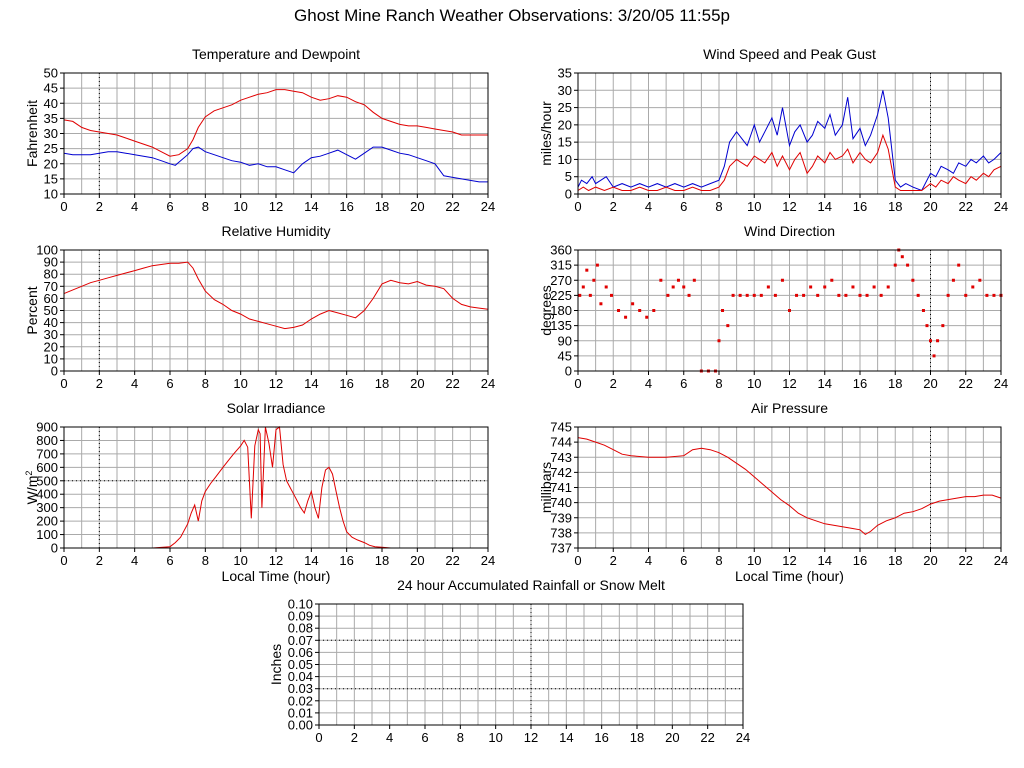 The height and width of the screenshot is (768, 1024). Describe the element at coordinates (568, 371) in the screenshot. I see `winddir-y-tick-label: 0` at that location.